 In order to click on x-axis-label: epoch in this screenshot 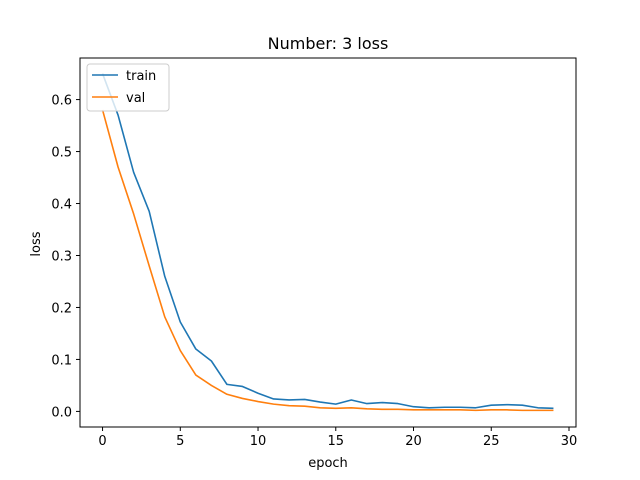, I will do `click(328, 463)`.